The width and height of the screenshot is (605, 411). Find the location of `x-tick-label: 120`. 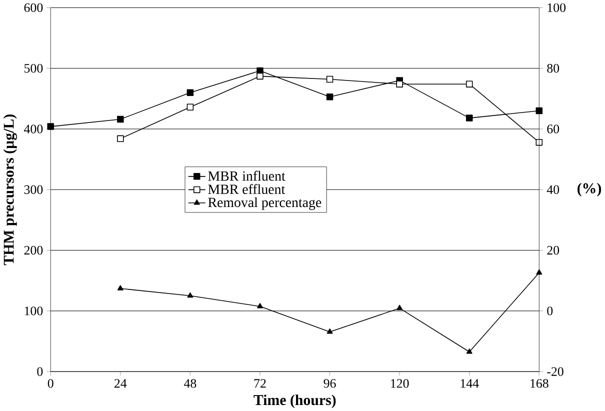

x-tick-label: 120 is located at coordinates (400, 383).